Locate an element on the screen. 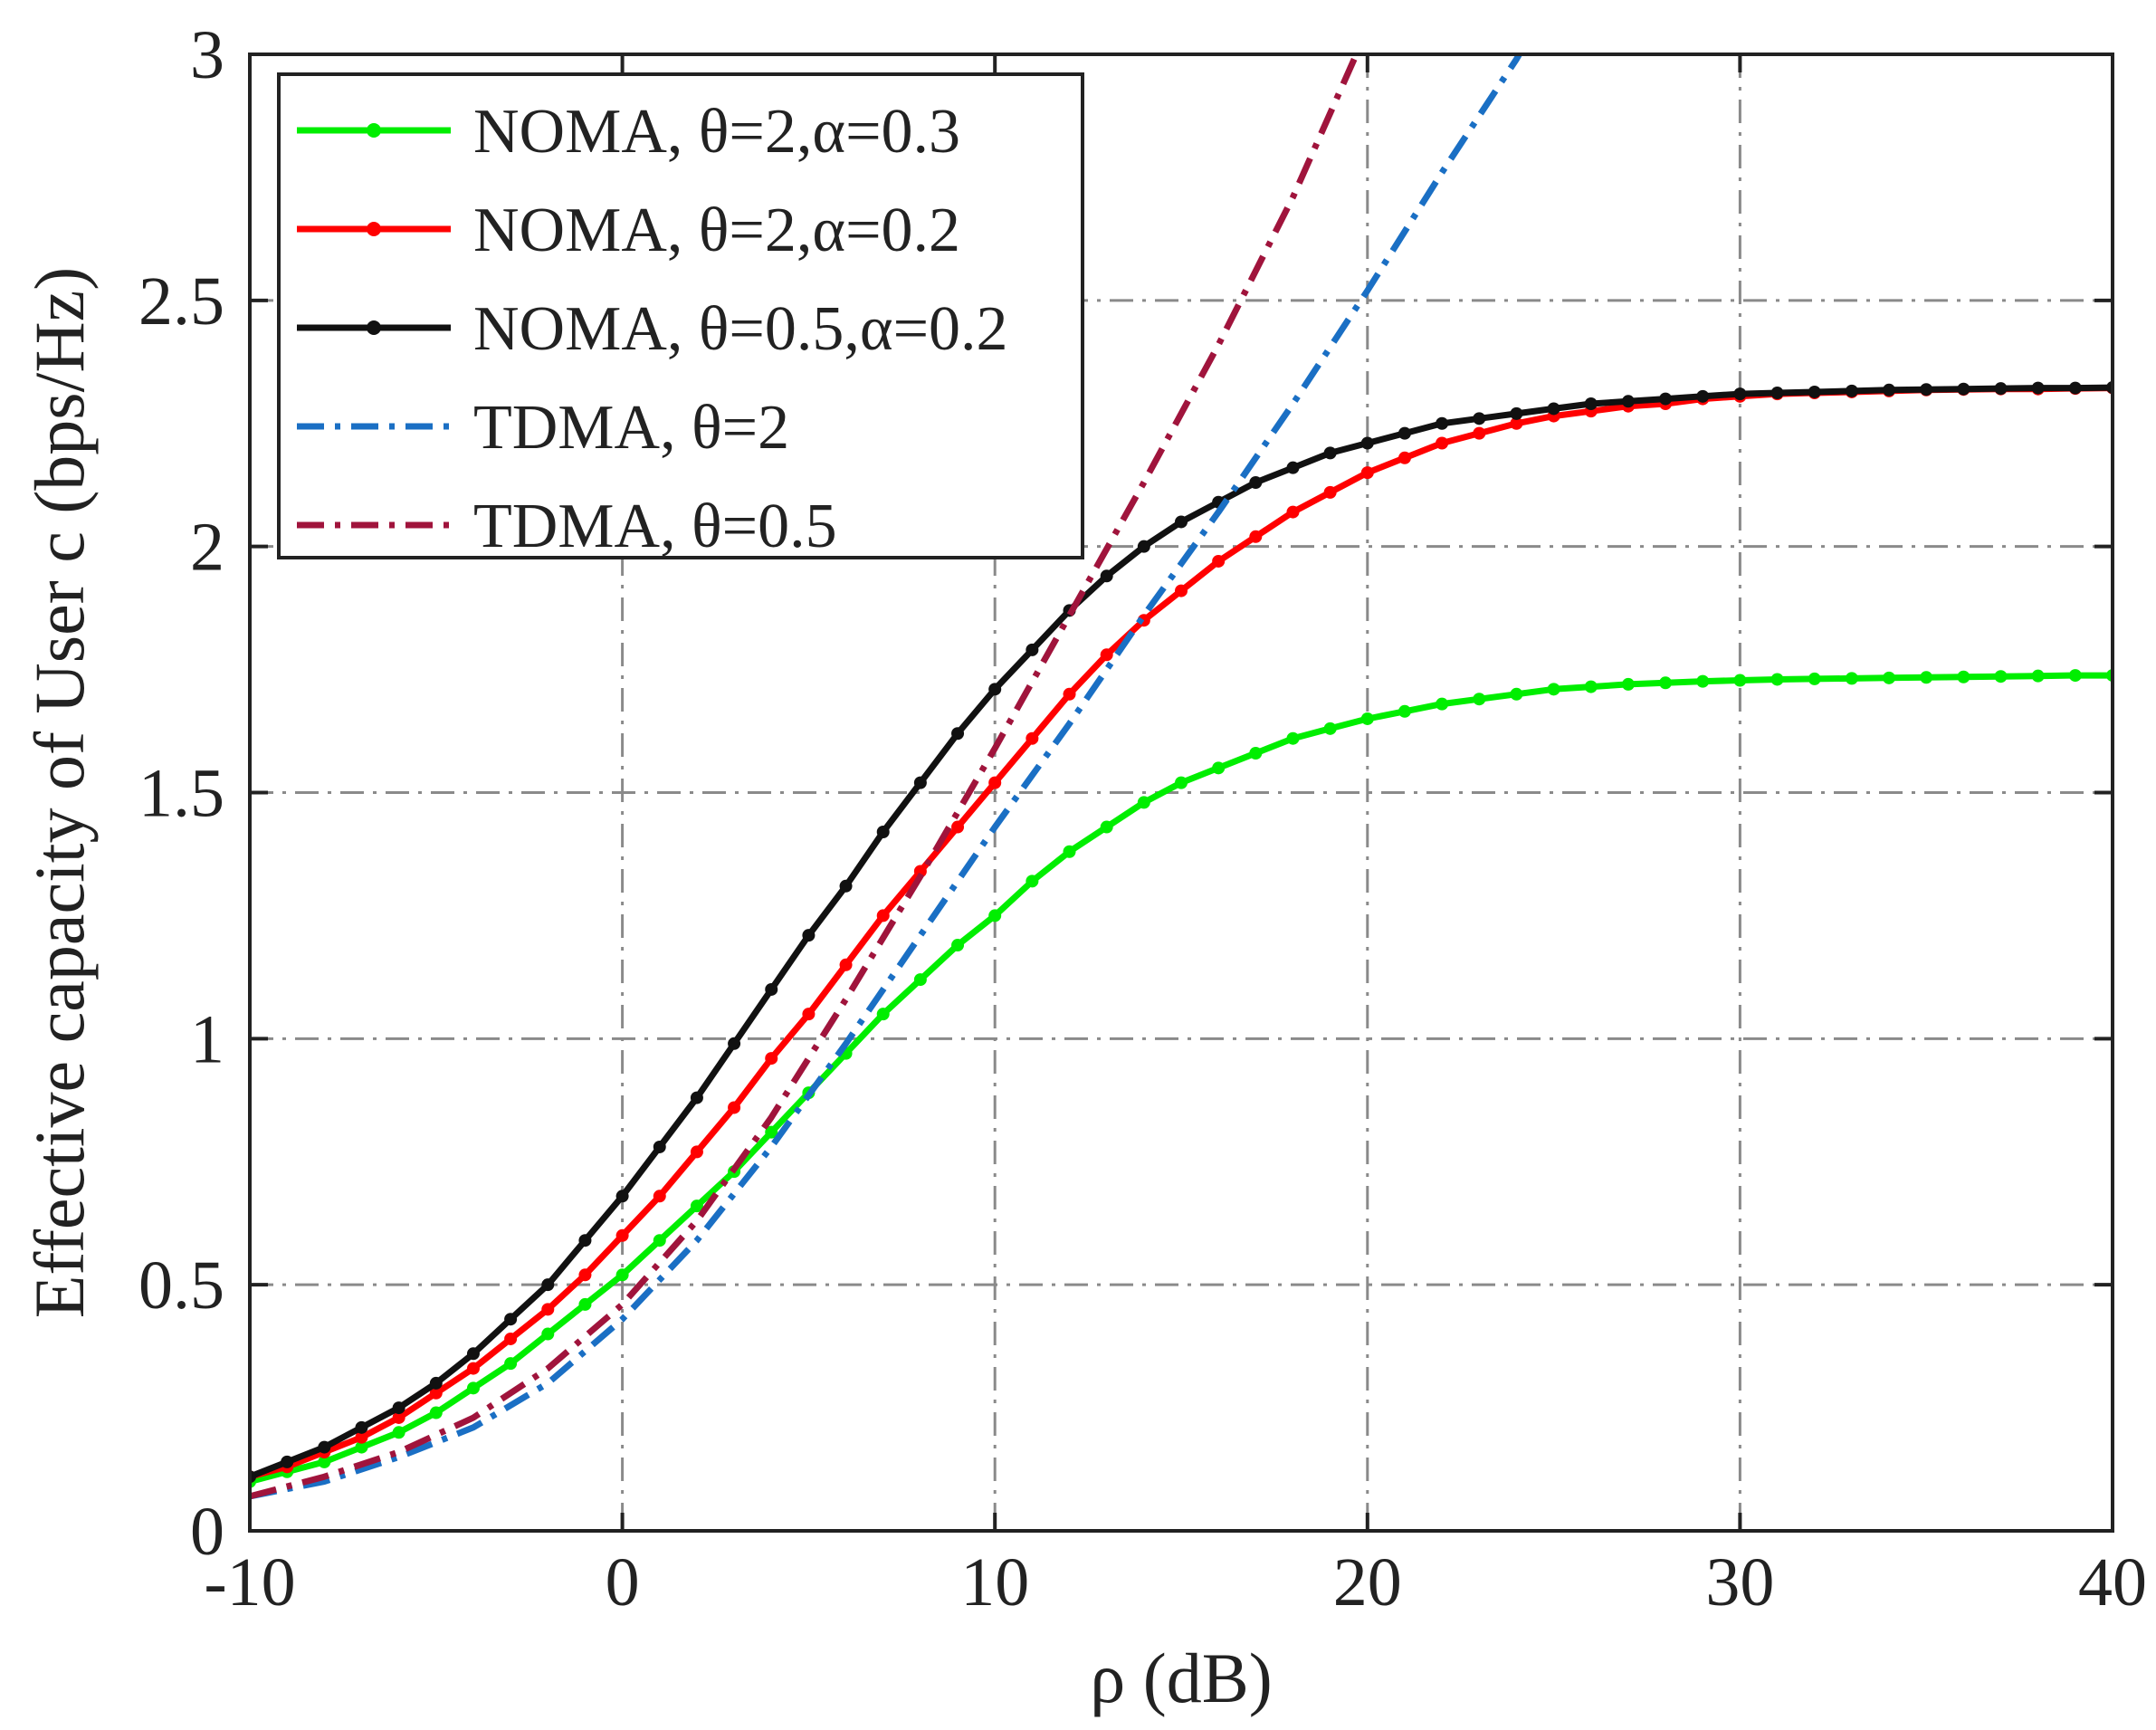 This screenshot has width=2156, height=1730. legend-label: NOMA, θ=0.5,α=0.2 is located at coordinates (741, 329).